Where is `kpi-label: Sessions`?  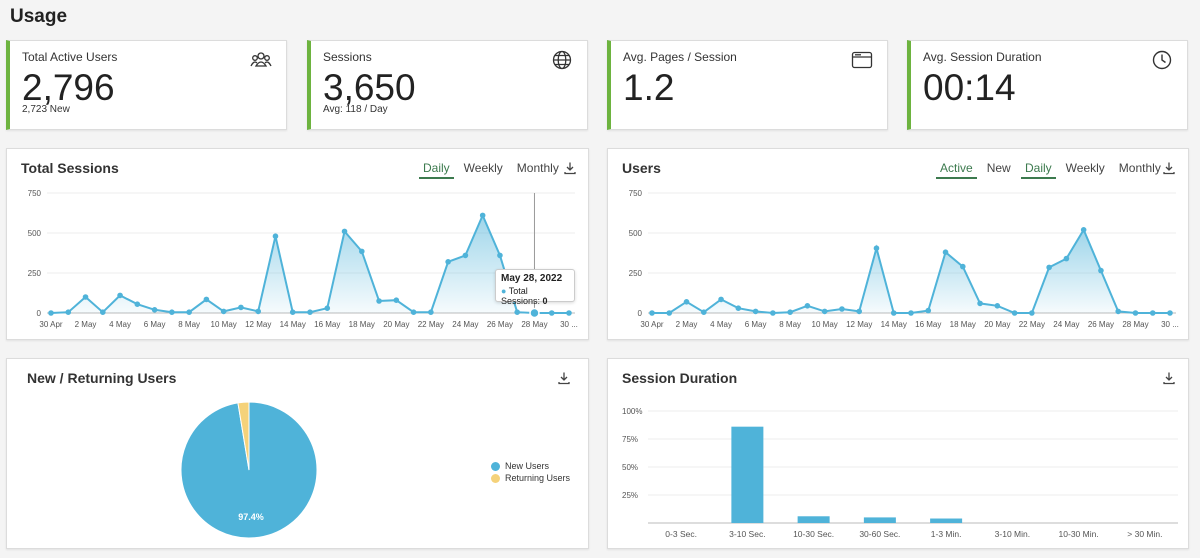 kpi-label: Sessions is located at coordinates (347, 57).